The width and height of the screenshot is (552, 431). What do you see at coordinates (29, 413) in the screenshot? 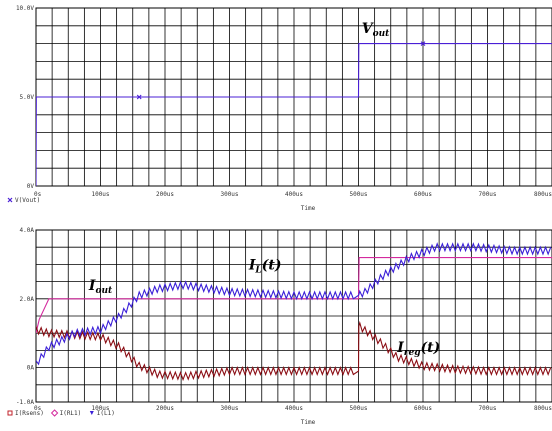
I see `legend-label: I(Rsens)` at bounding box center [29, 413].